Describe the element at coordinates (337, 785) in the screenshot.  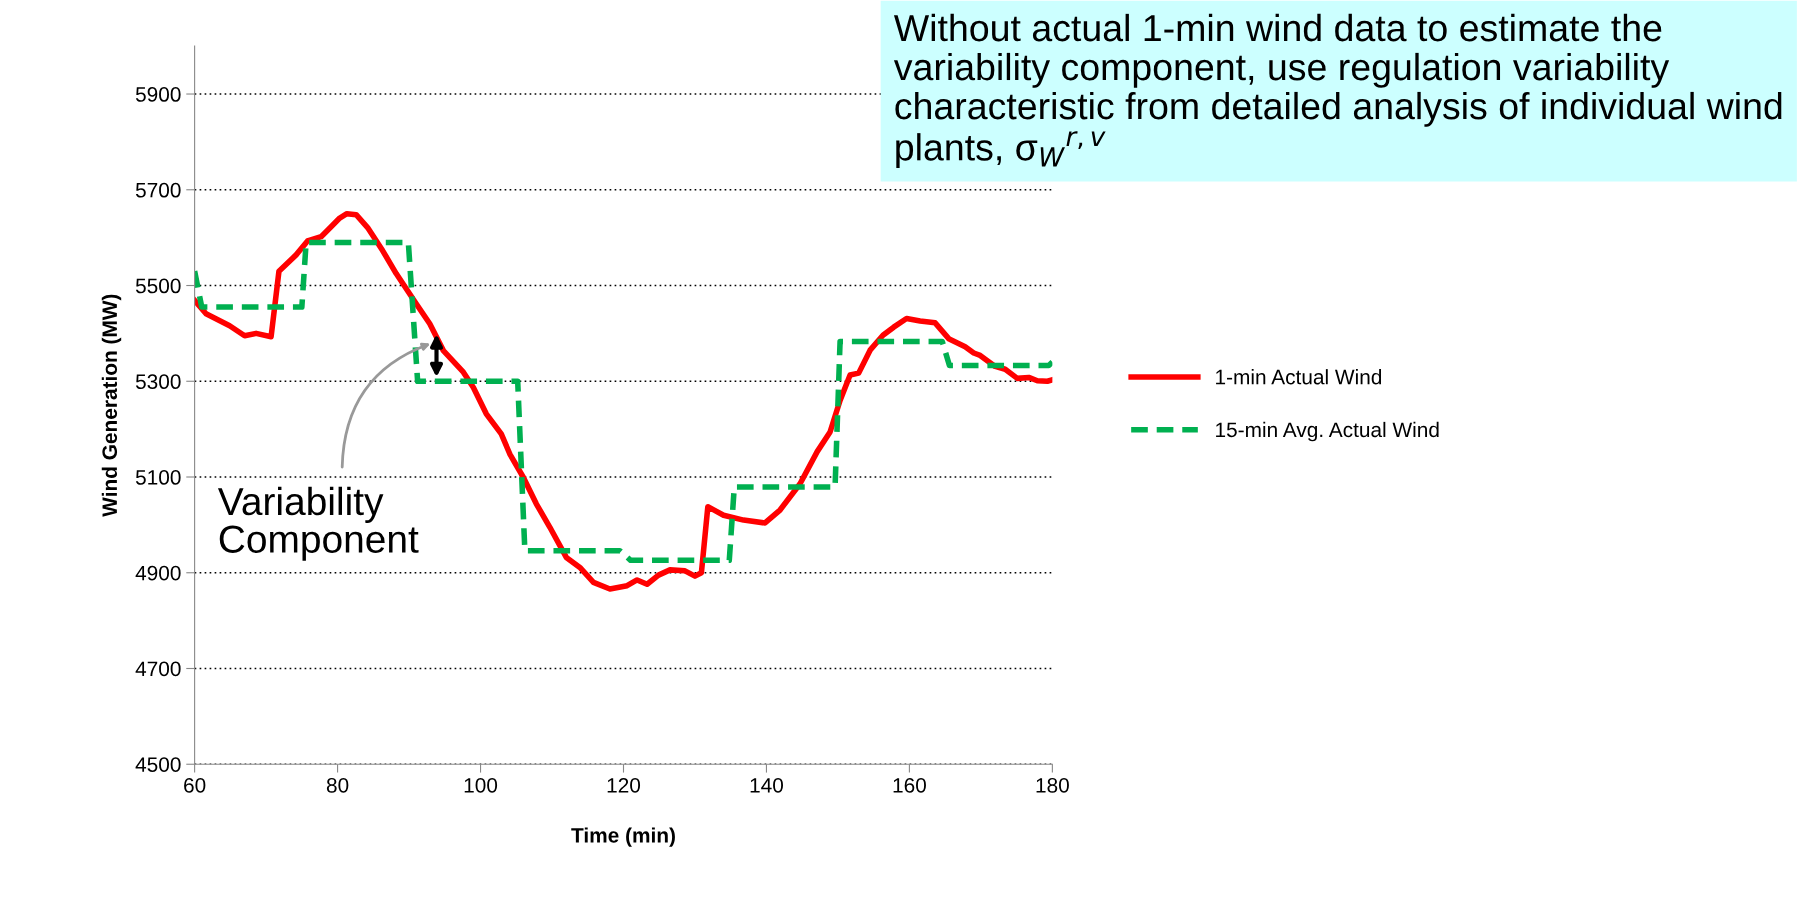
I see `x-tick-label: 80` at that location.